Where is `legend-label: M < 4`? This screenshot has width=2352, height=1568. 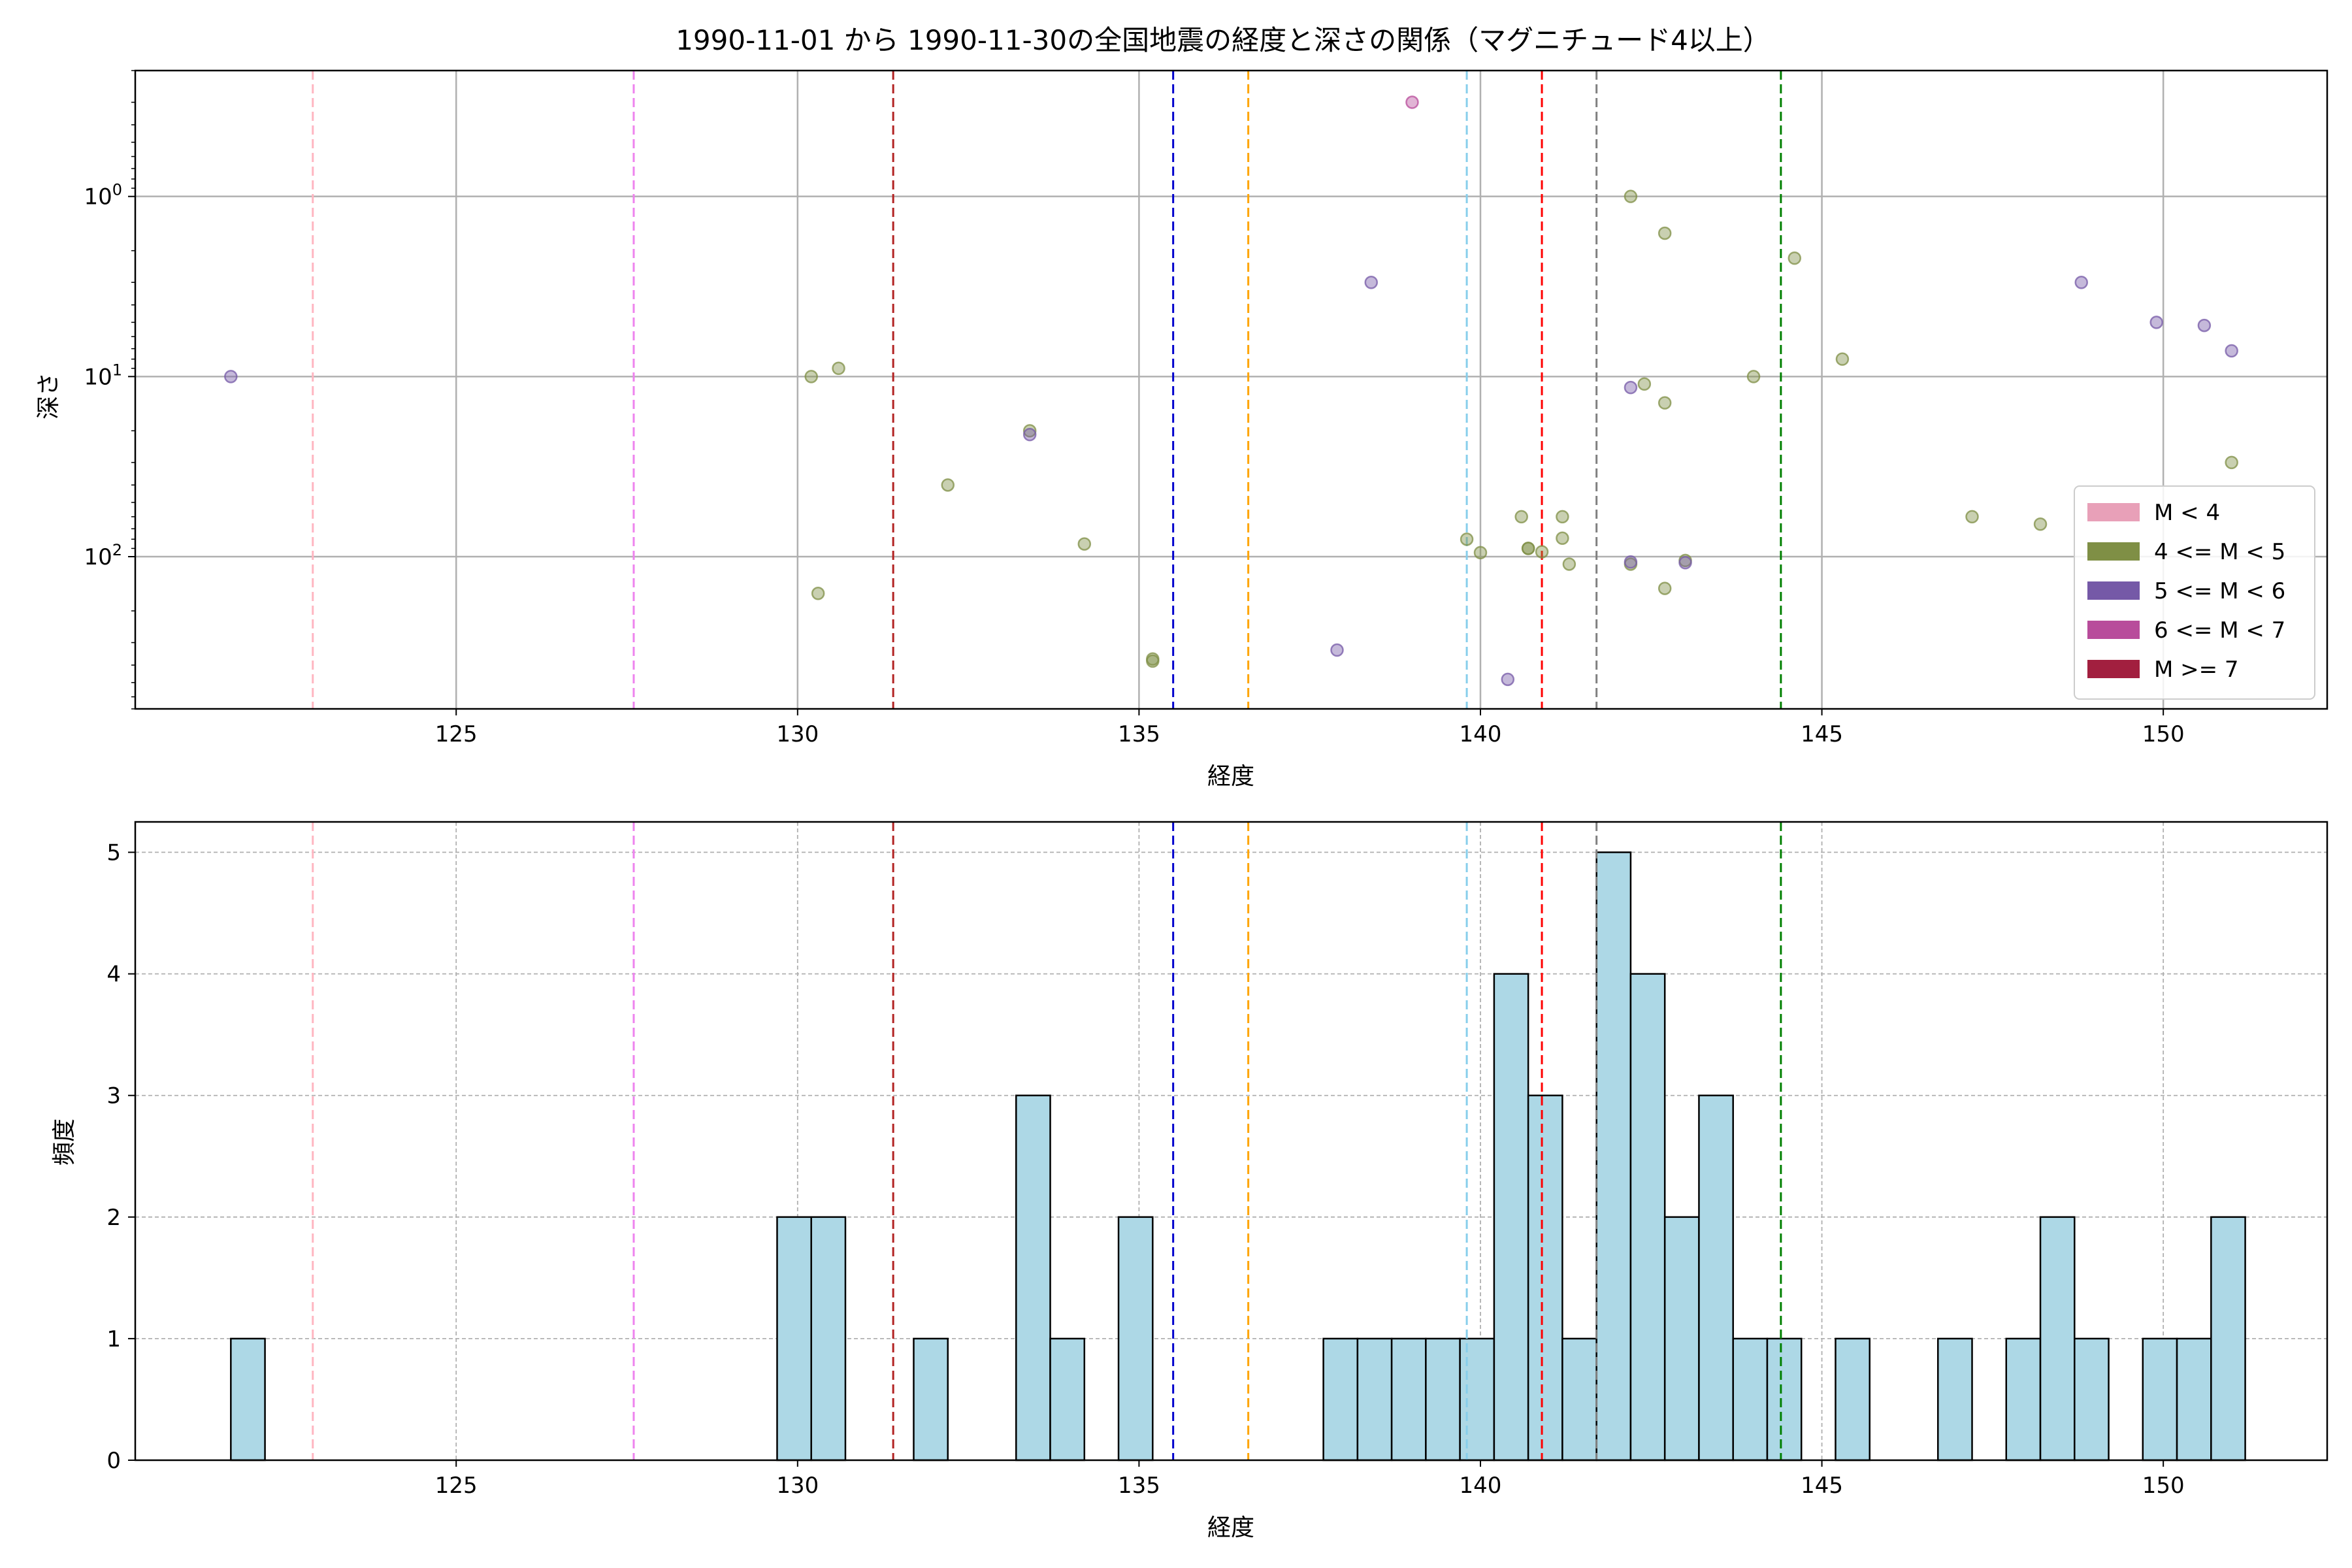
legend-label: M < 4 is located at coordinates (2187, 513).